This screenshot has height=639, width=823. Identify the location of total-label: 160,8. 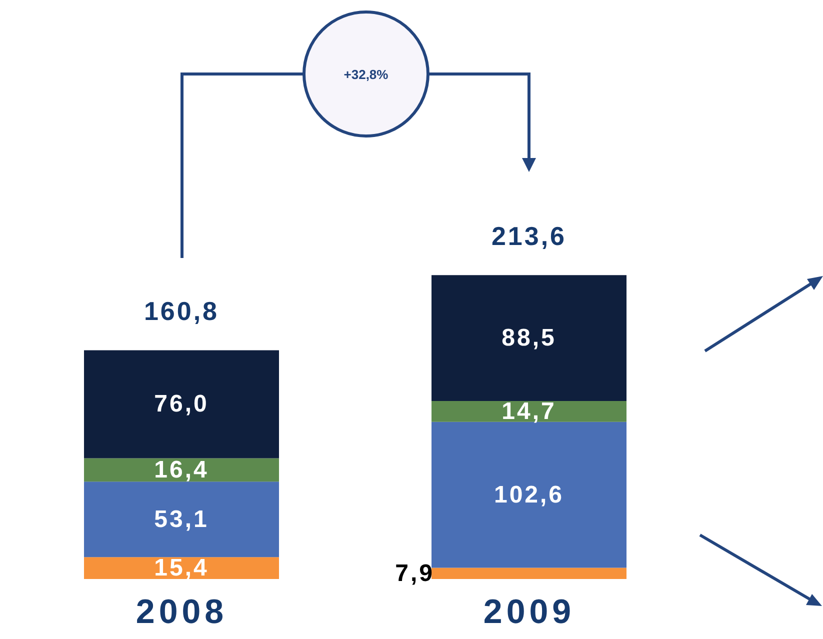
(182, 311).